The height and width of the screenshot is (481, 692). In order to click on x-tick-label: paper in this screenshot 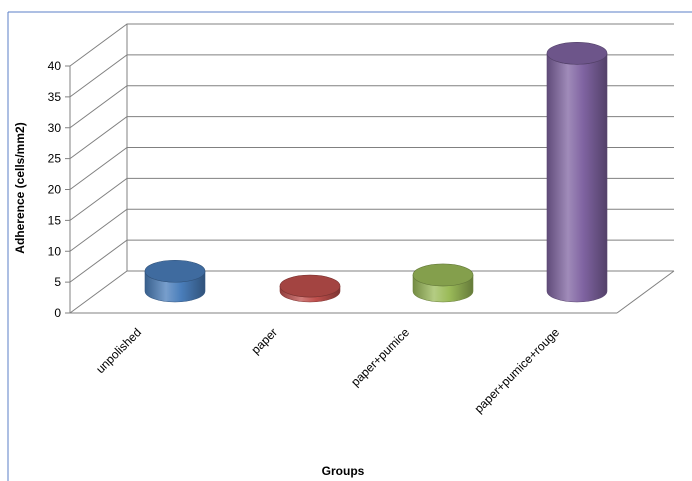, I will do `click(265, 341)`.